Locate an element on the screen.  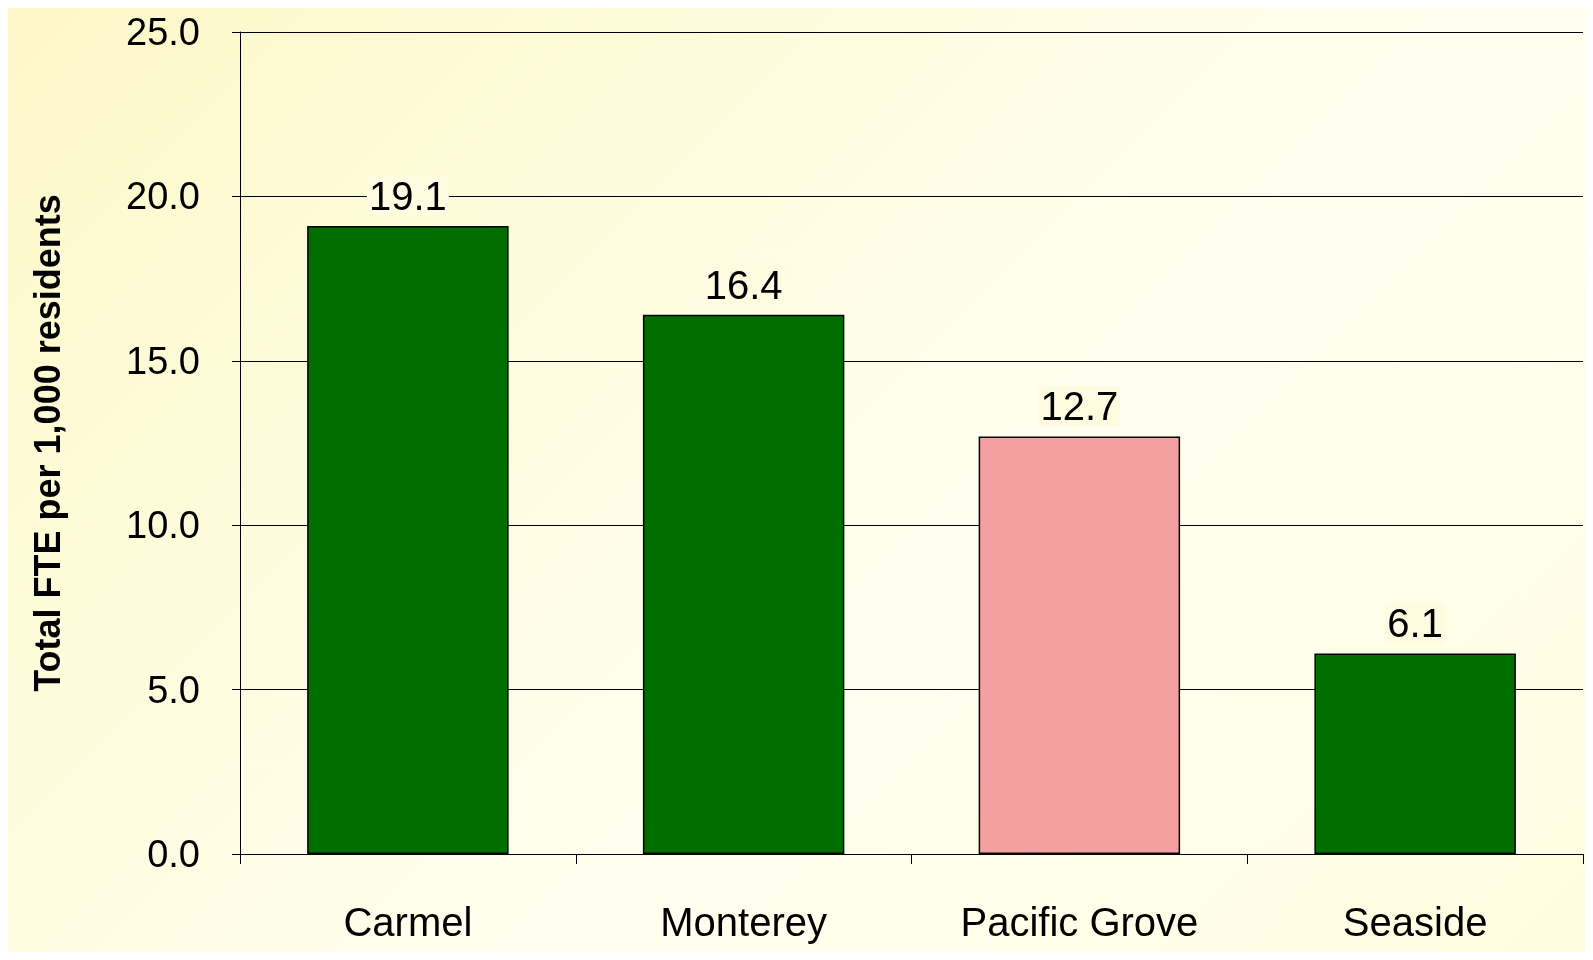
data-label: 12.7 is located at coordinates (1079, 406).